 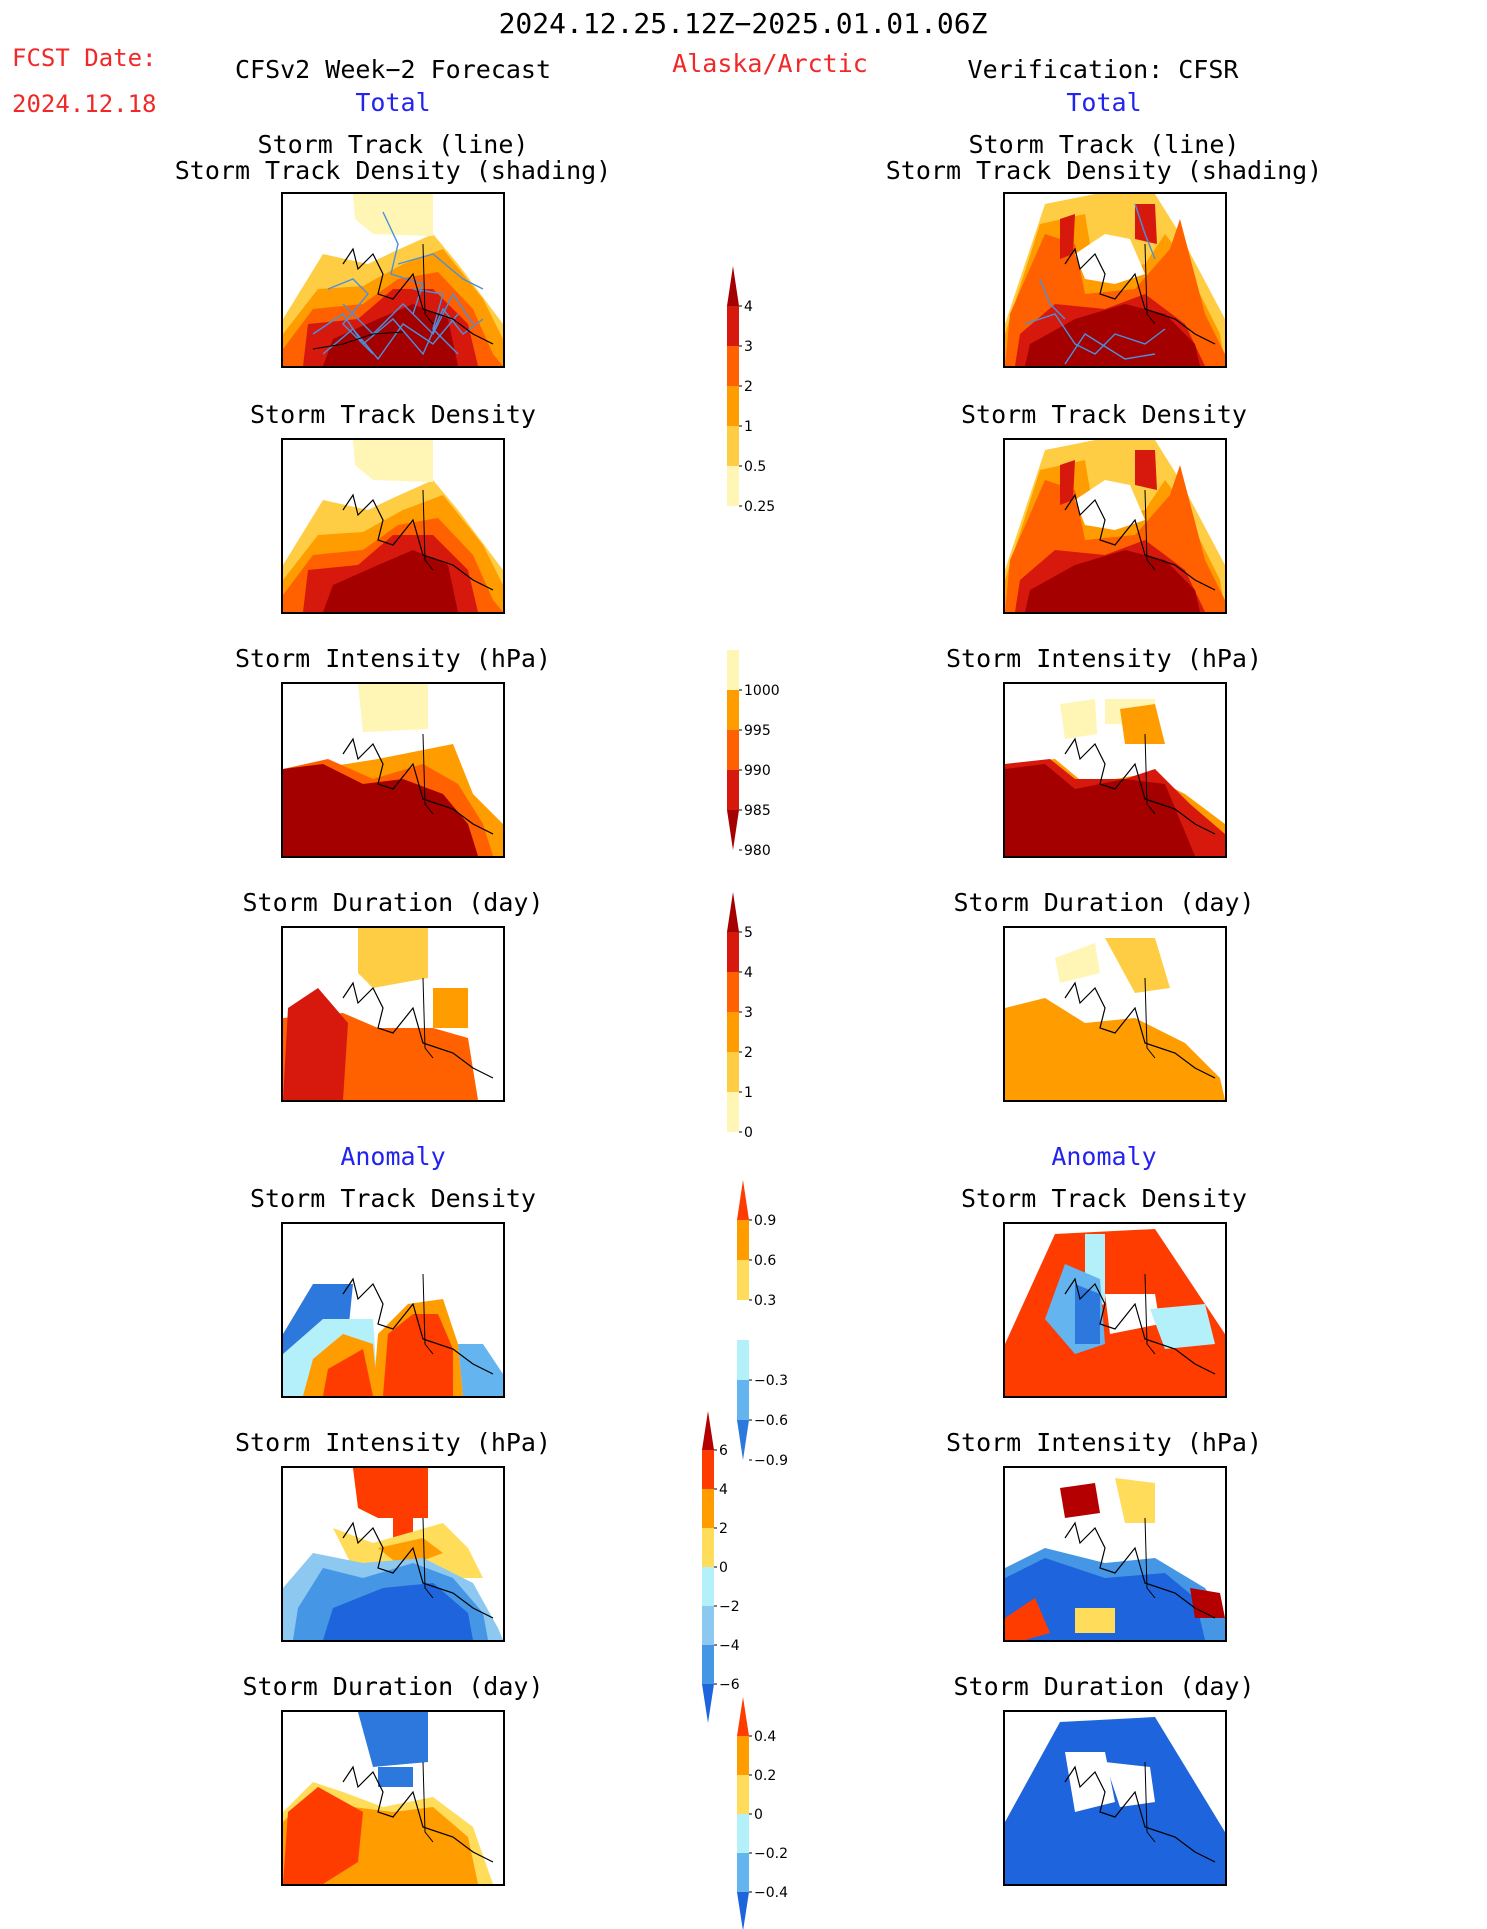 What do you see at coordinates (730, 1566) in the screenshot?
I see `colorbar-intensity-anom: 6 4 2 0 −2 −4 −6` at bounding box center [730, 1566].